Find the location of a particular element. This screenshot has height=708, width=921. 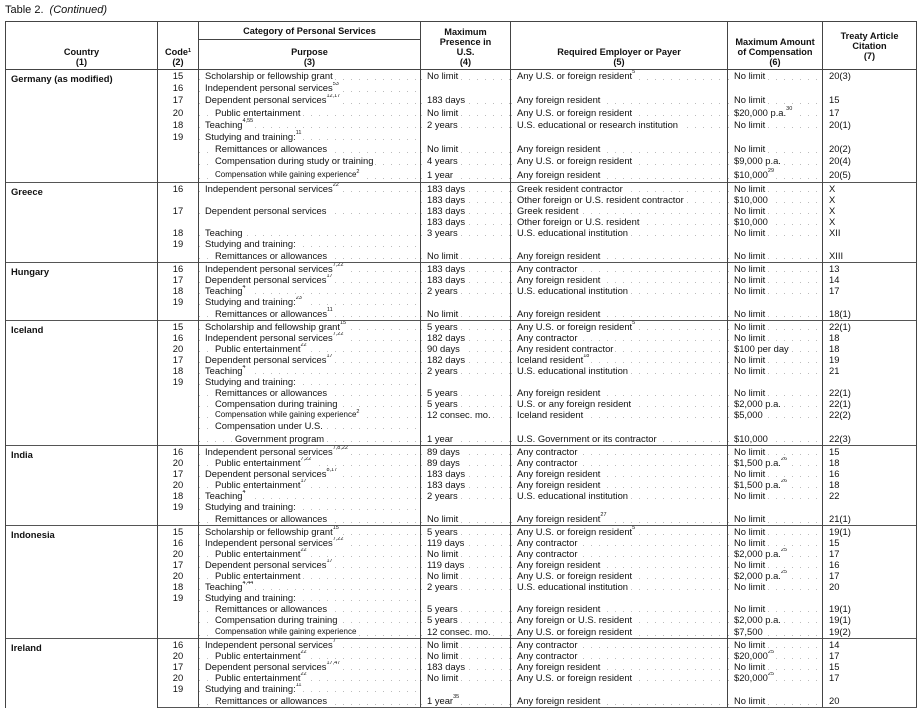

presence-cell-text: 12 consec. mo. is located at coordinates (460, 415).